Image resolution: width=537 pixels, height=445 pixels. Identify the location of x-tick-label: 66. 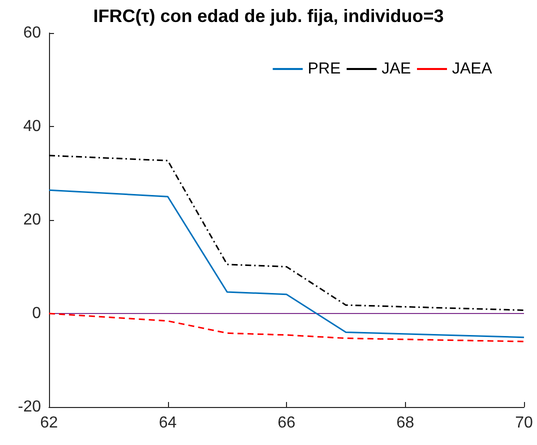
(287, 423).